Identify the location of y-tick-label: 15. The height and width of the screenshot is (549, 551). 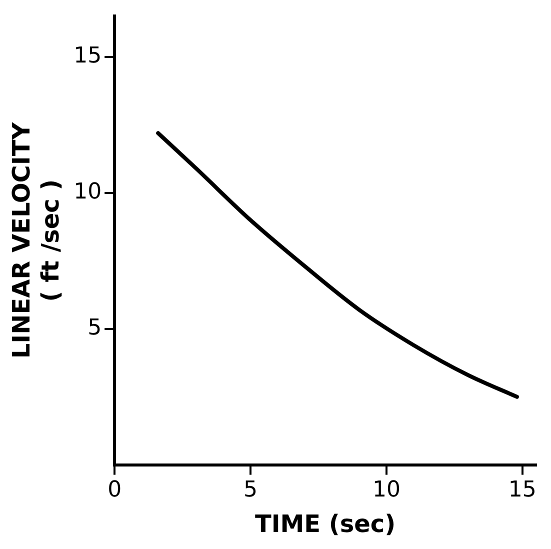
(88, 56).